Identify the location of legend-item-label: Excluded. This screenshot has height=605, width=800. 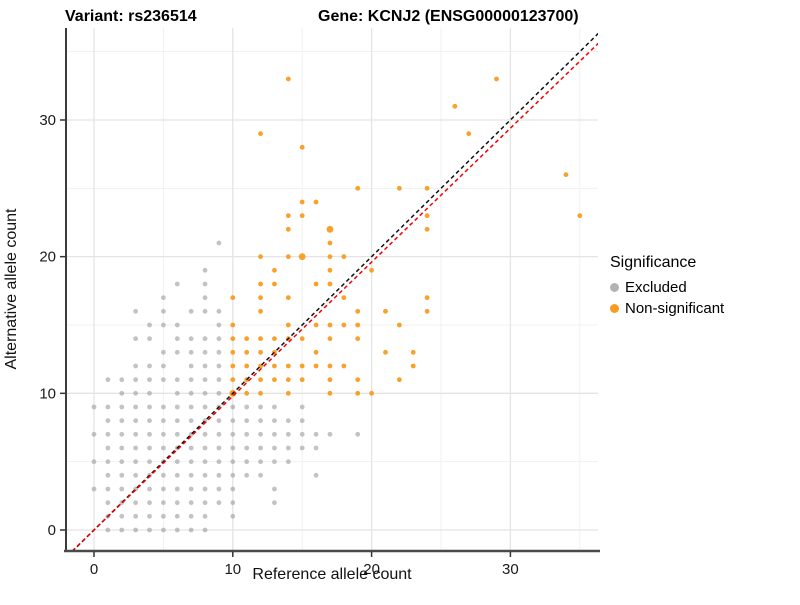
(656, 287).